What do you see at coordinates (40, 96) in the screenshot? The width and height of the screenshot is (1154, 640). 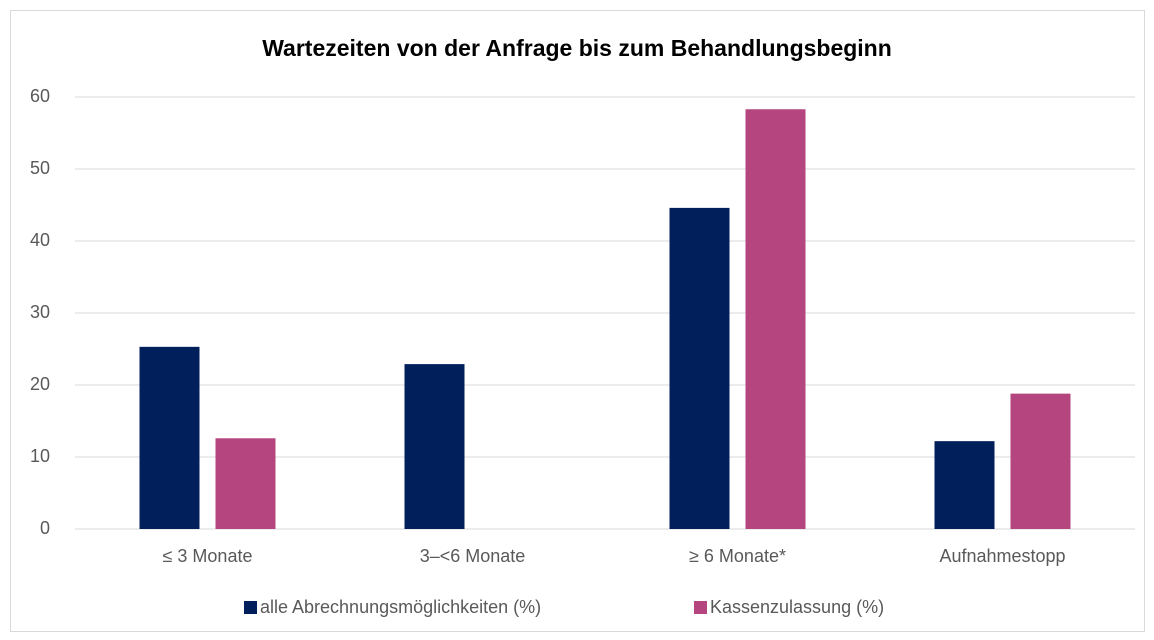 I see `y-tick-label: 60` at bounding box center [40, 96].